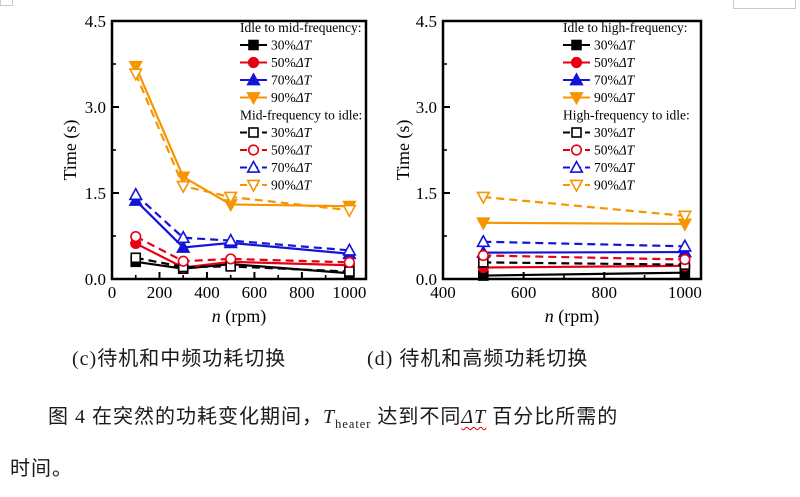 This screenshot has height=497, width=800. Describe the element at coordinates (292, 132) in the screenshot. I see `legend-label-mid-to-idle-30: 30%ΔT` at that location.